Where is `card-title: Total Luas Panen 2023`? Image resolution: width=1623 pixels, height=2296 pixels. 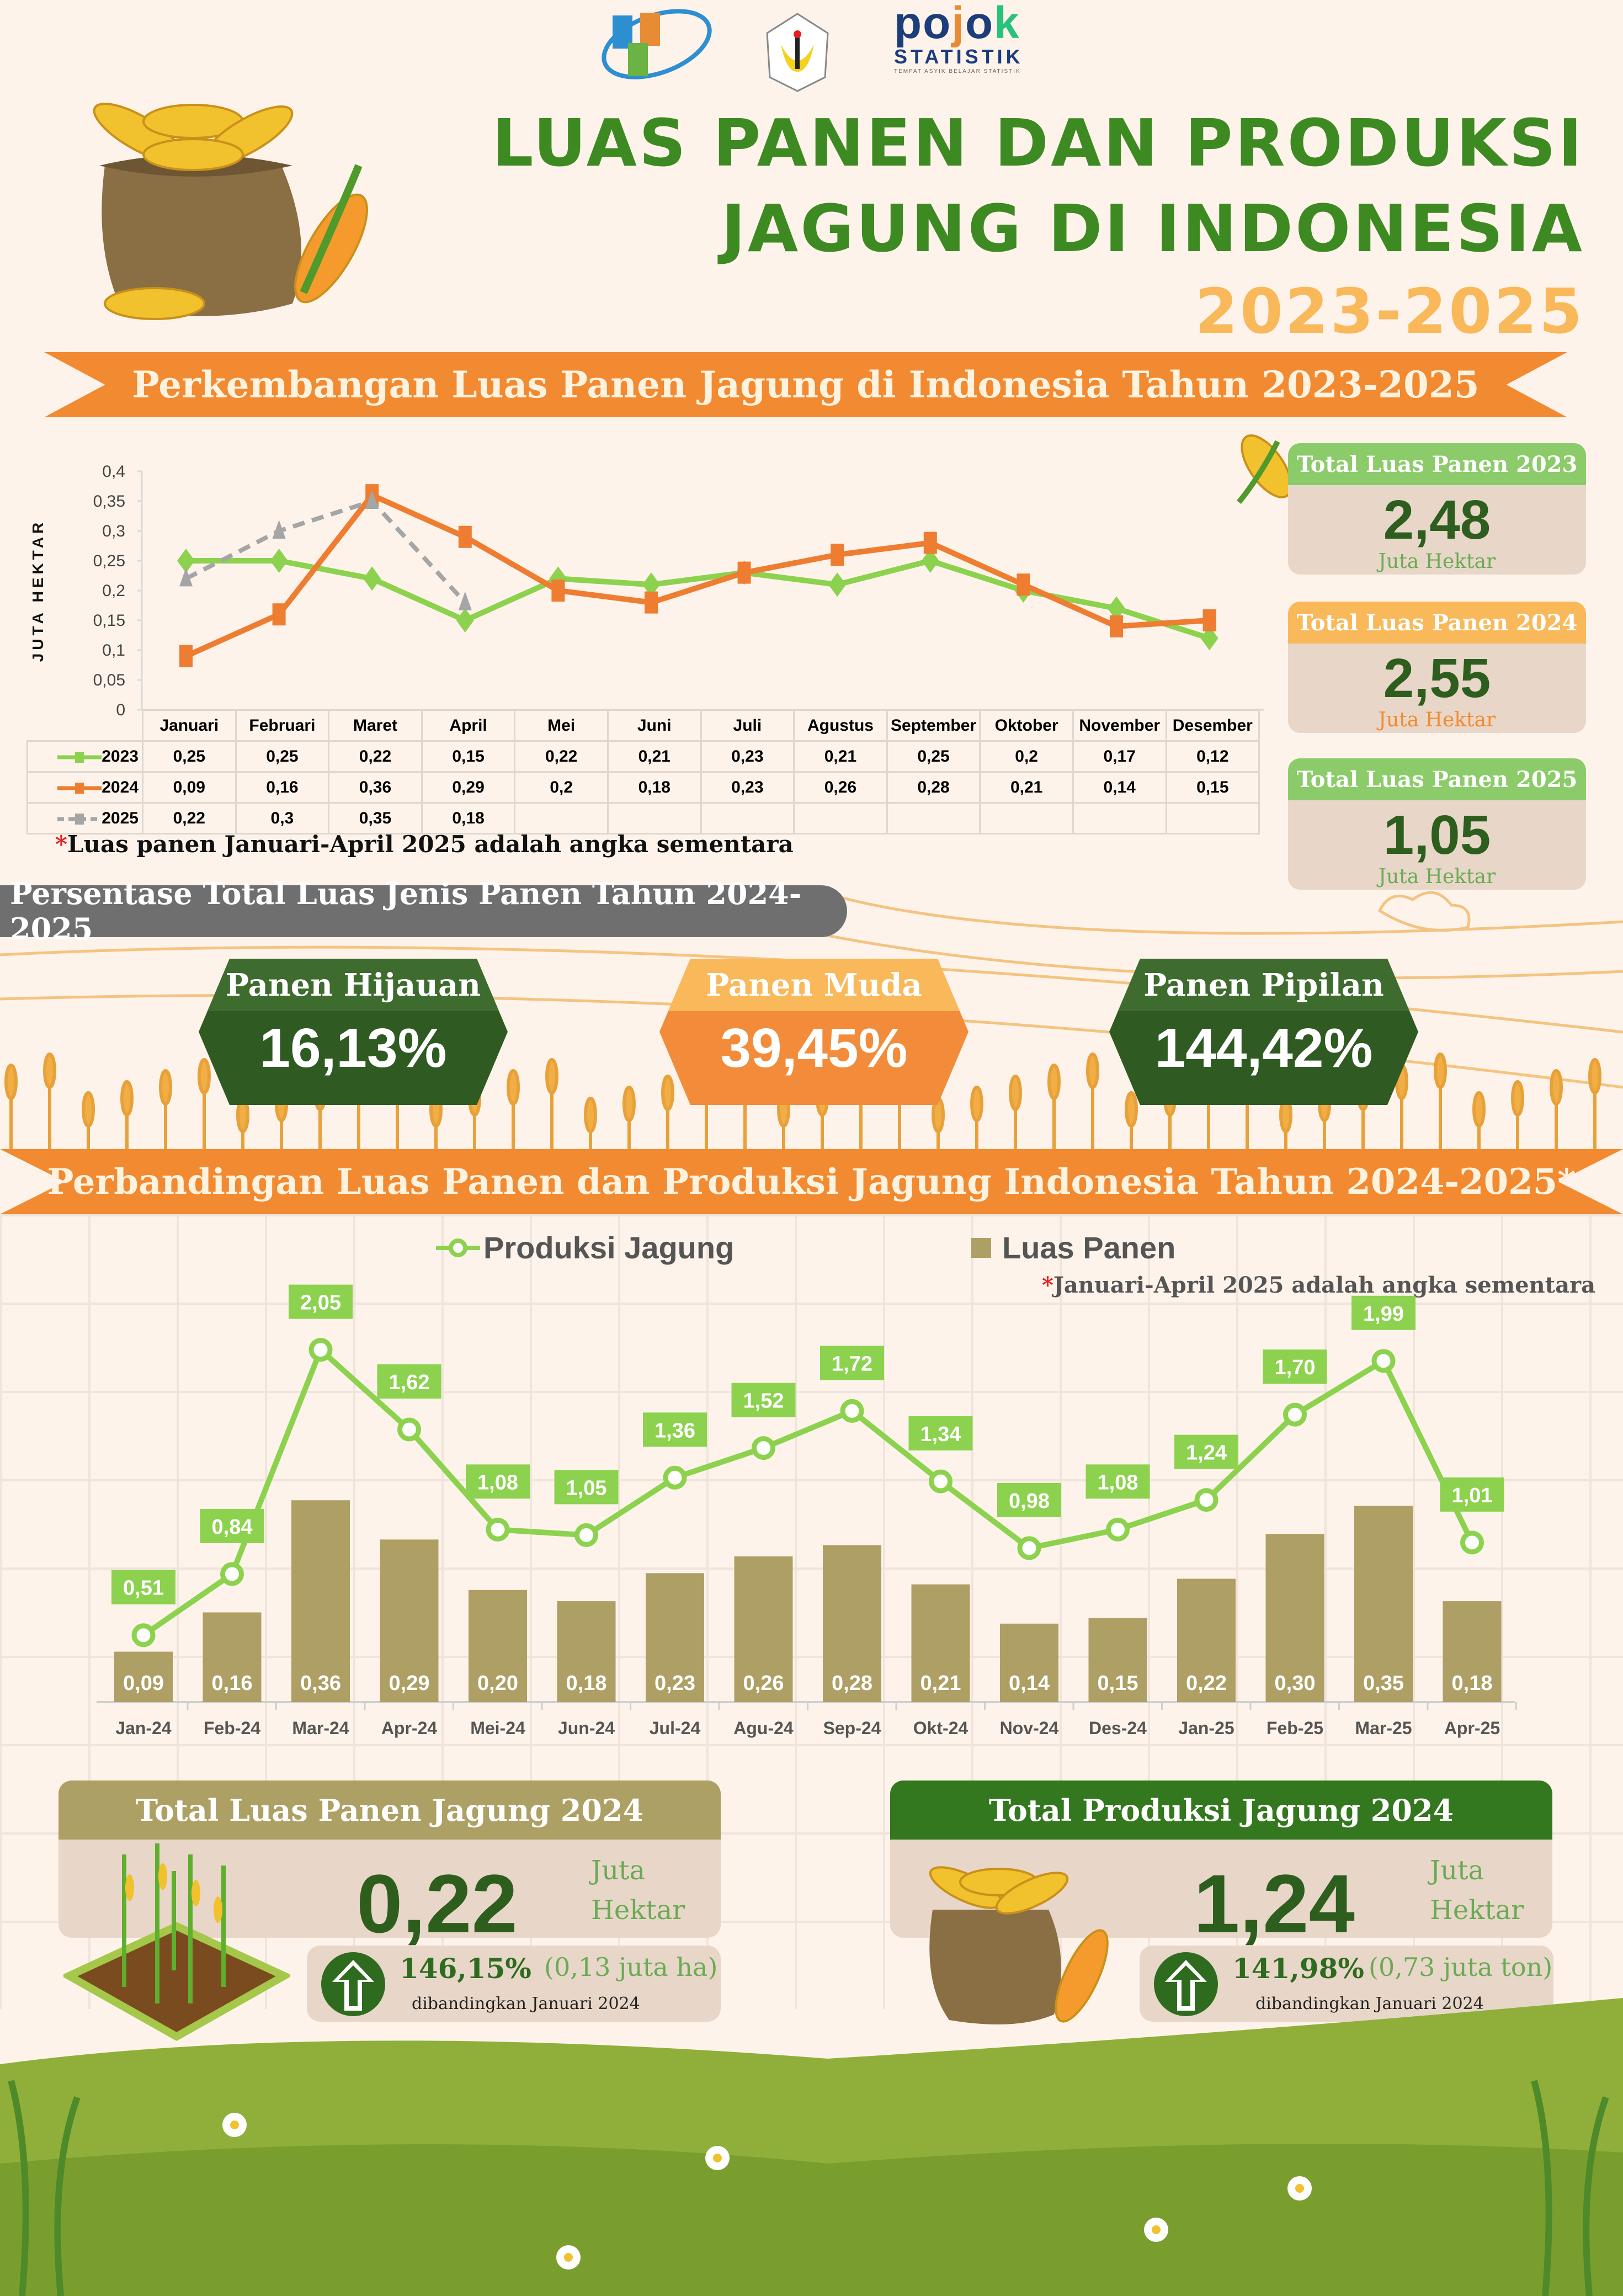
card-title: Total Luas Panen 2023 is located at coordinates (1437, 464).